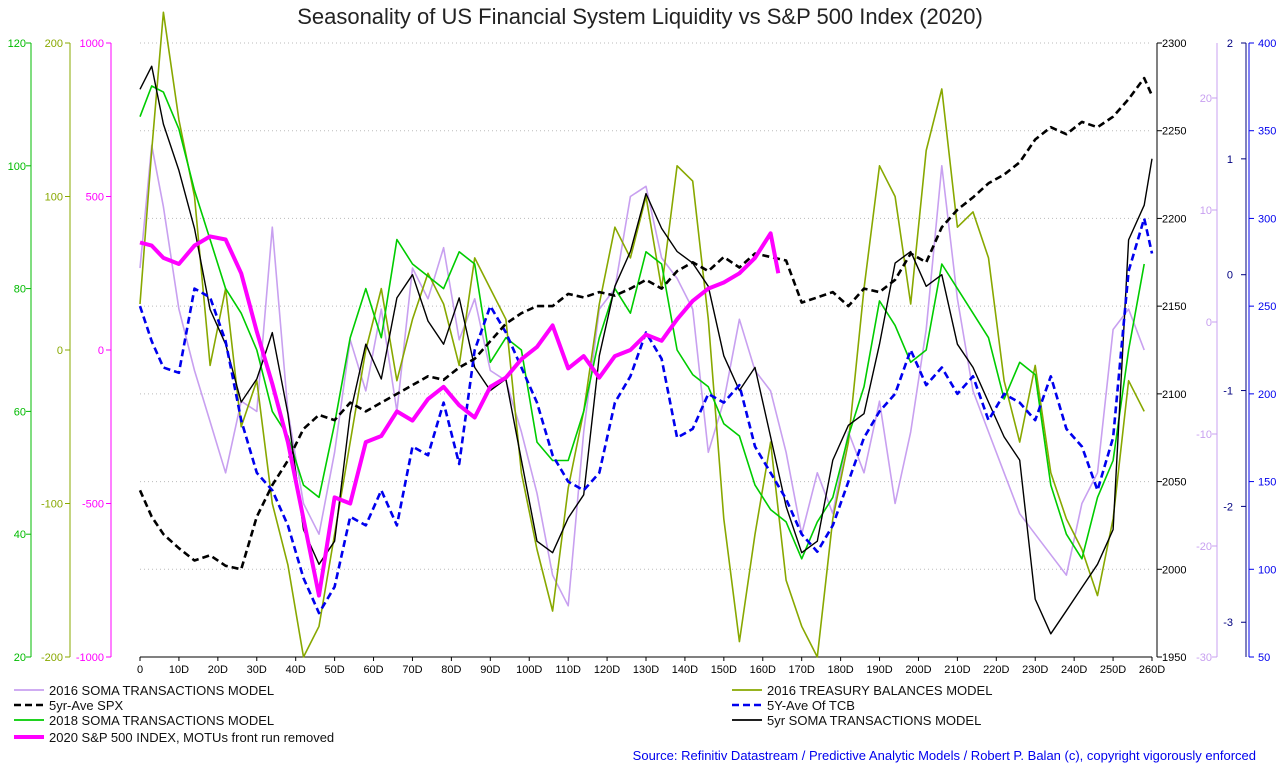 This screenshot has width=1280, height=767. What do you see at coordinates (1230, 276) in the screenshot?
I see `right_navy-tick-label: 0` at bounding box center [1230, 276].